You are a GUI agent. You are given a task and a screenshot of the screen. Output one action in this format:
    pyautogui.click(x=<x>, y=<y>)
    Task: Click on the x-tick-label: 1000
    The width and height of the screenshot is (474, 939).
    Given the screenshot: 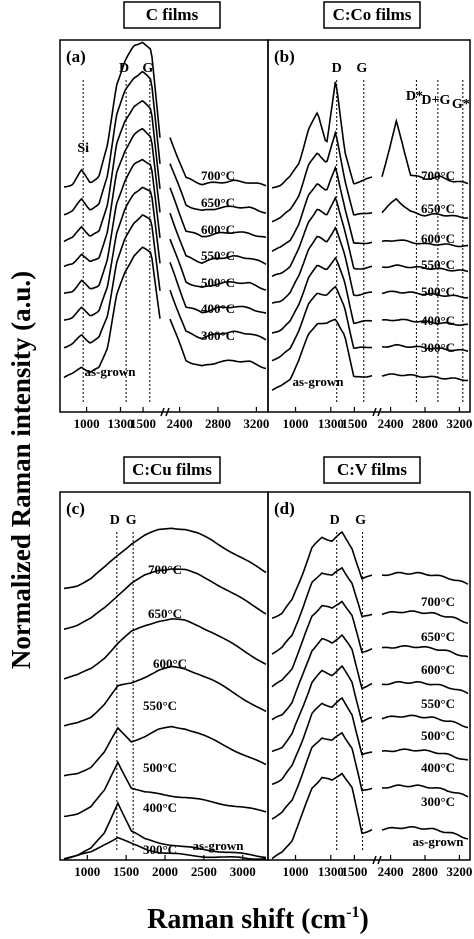 What is the action you would take?
    pyautogui.click(x=87, y=871)
    